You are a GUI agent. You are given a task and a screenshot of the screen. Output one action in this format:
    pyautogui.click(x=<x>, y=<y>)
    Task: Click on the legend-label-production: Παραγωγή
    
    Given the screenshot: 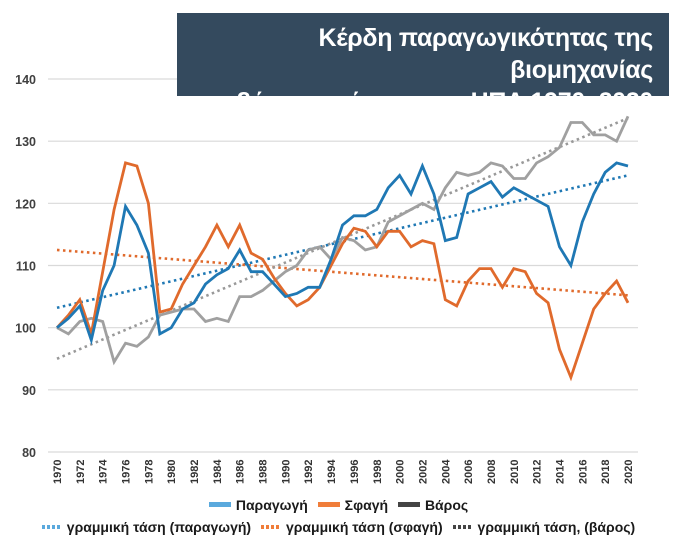 What is the action you would take?
    pyautogui.click(x=271, y=504)
    